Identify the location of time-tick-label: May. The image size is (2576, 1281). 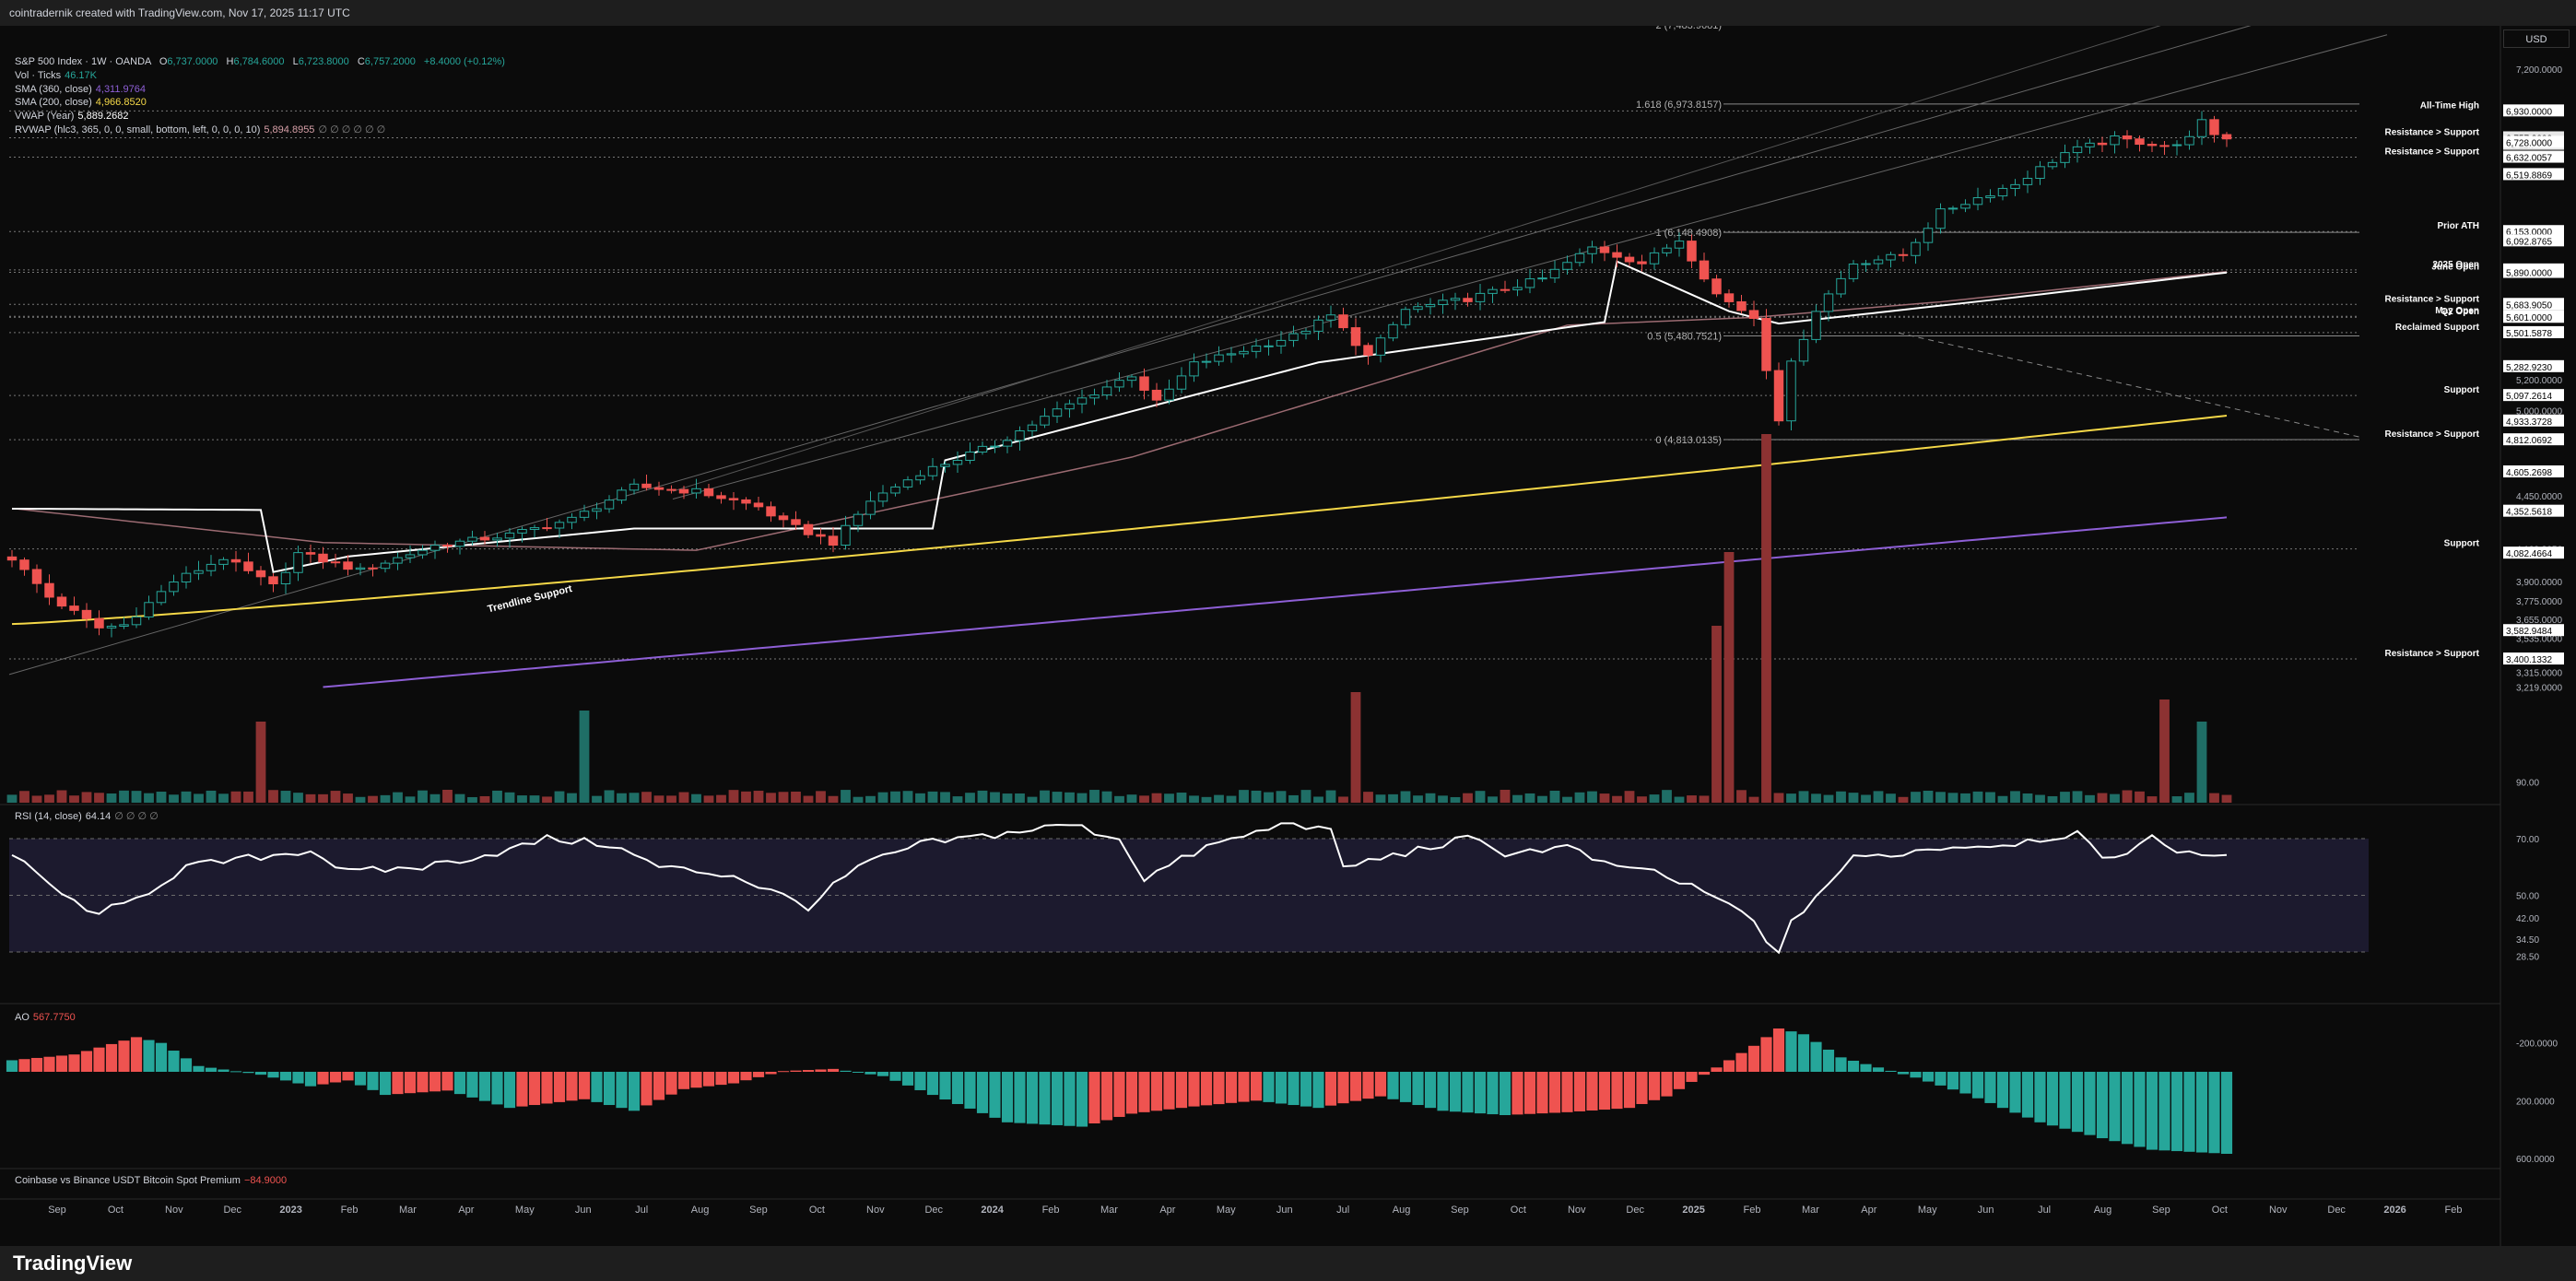
(1927, 1210).